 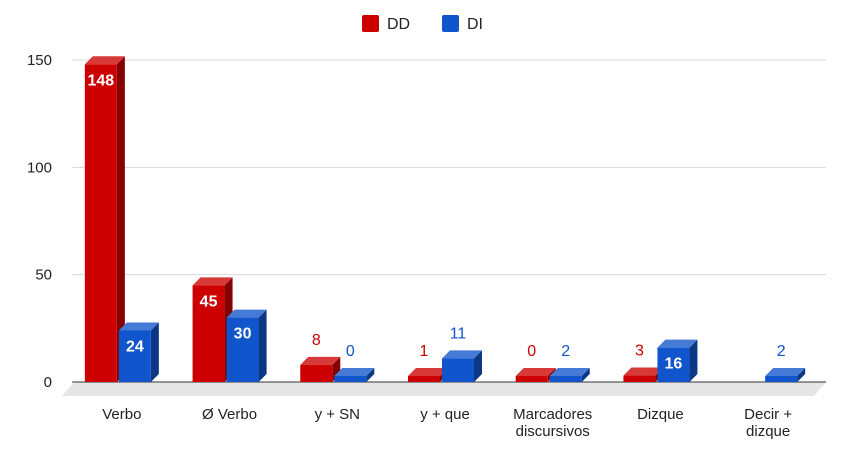 I want to click on data-label: 24, so click(x=135, y=346).